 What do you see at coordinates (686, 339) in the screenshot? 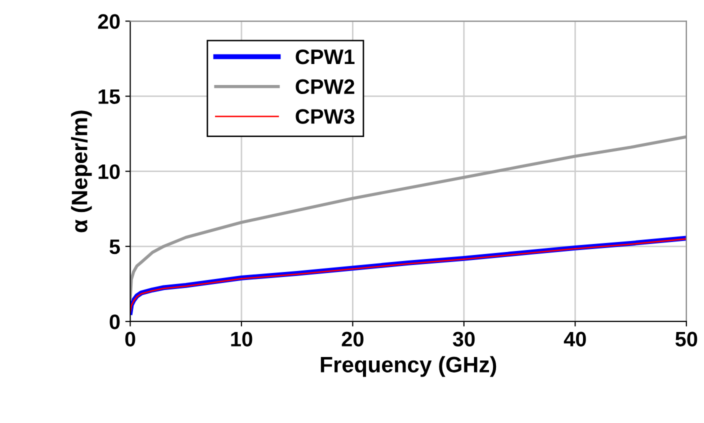
I see `x-tick-label: 50` at bounding box center [686, 339].